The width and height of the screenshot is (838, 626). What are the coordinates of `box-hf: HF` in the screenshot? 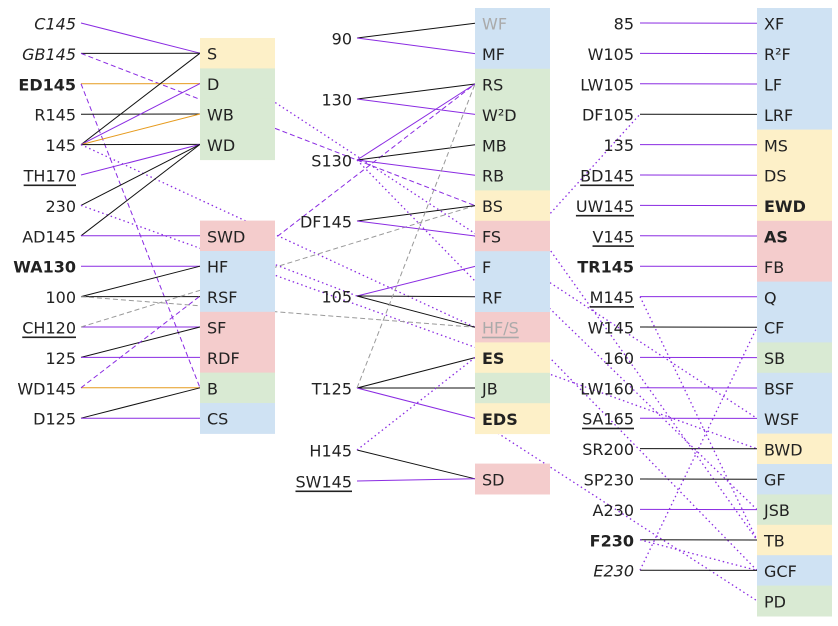 It's located at (237, 266).